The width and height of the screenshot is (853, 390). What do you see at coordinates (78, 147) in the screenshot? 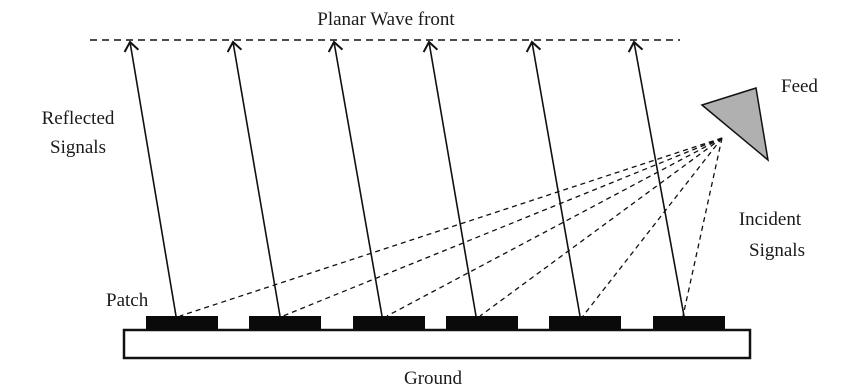
I see `reflected-label-line2: Signals` at bounding box center [78, 147].